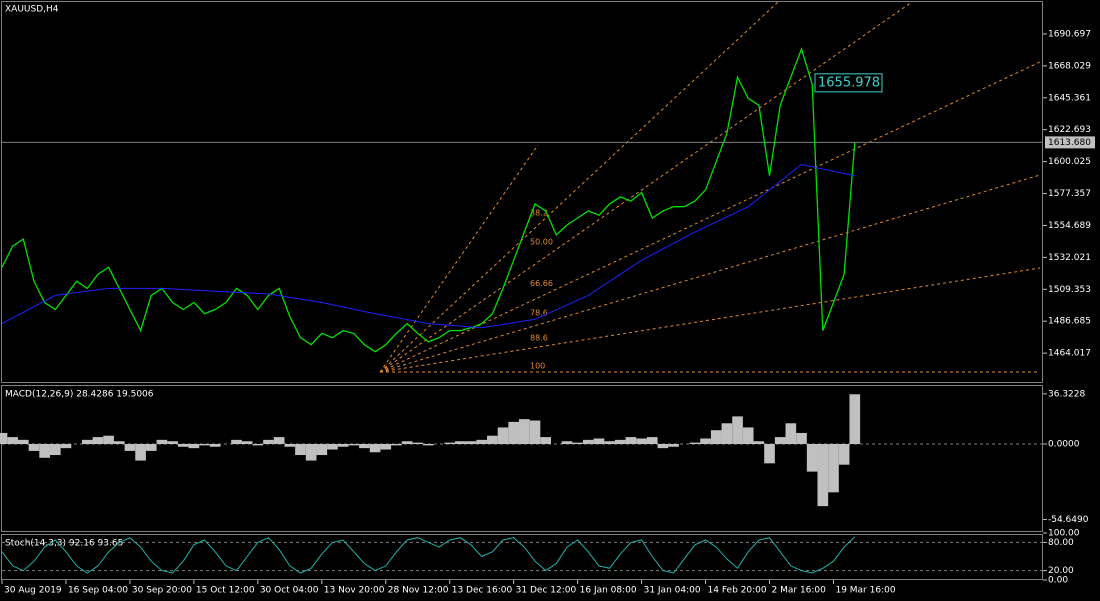 Image resolution: width=1100 pixels, height=601 pixels. Describe the element at coordinates (162, 591) in the screenshot. I see `x-tick-label: 30 Sep 20:00` at that location.